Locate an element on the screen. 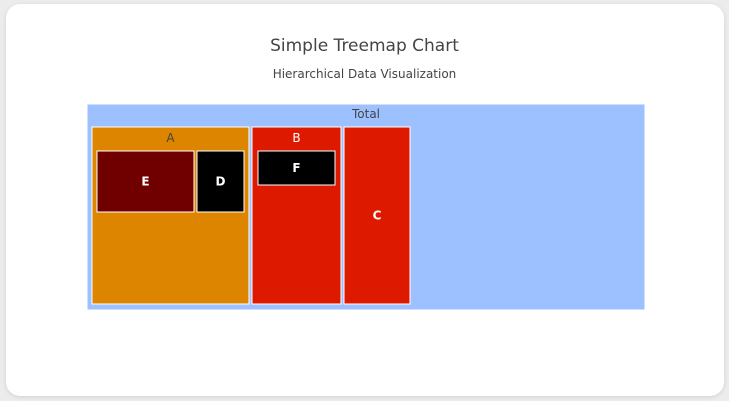 Image resolution: width=729 pixels, height=401 pixels. treemap-node-e: E is located at coordinates (145, 181).